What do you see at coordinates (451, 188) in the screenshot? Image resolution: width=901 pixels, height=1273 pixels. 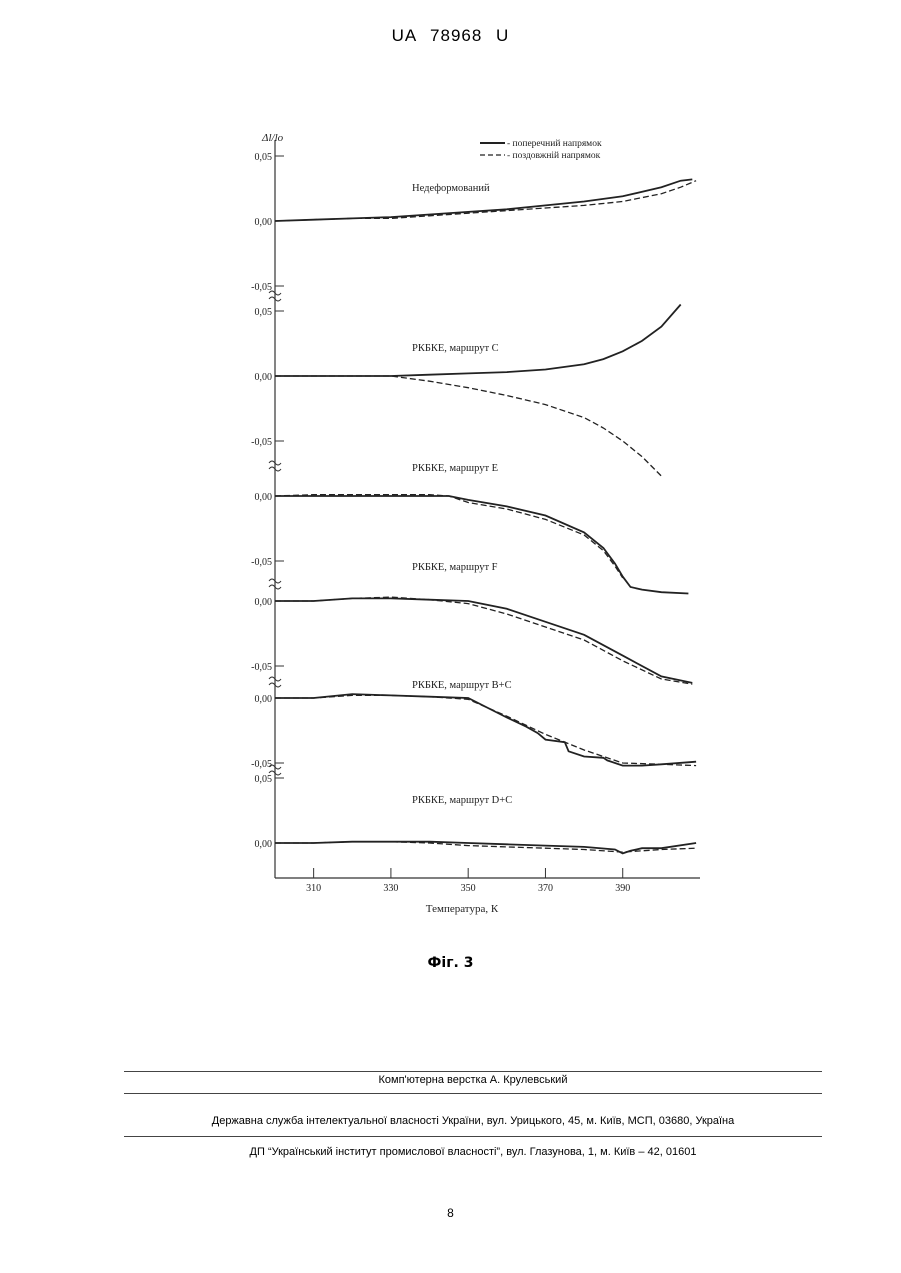 I see `panel-label: Недеформований` at bounding box center [451, 188].